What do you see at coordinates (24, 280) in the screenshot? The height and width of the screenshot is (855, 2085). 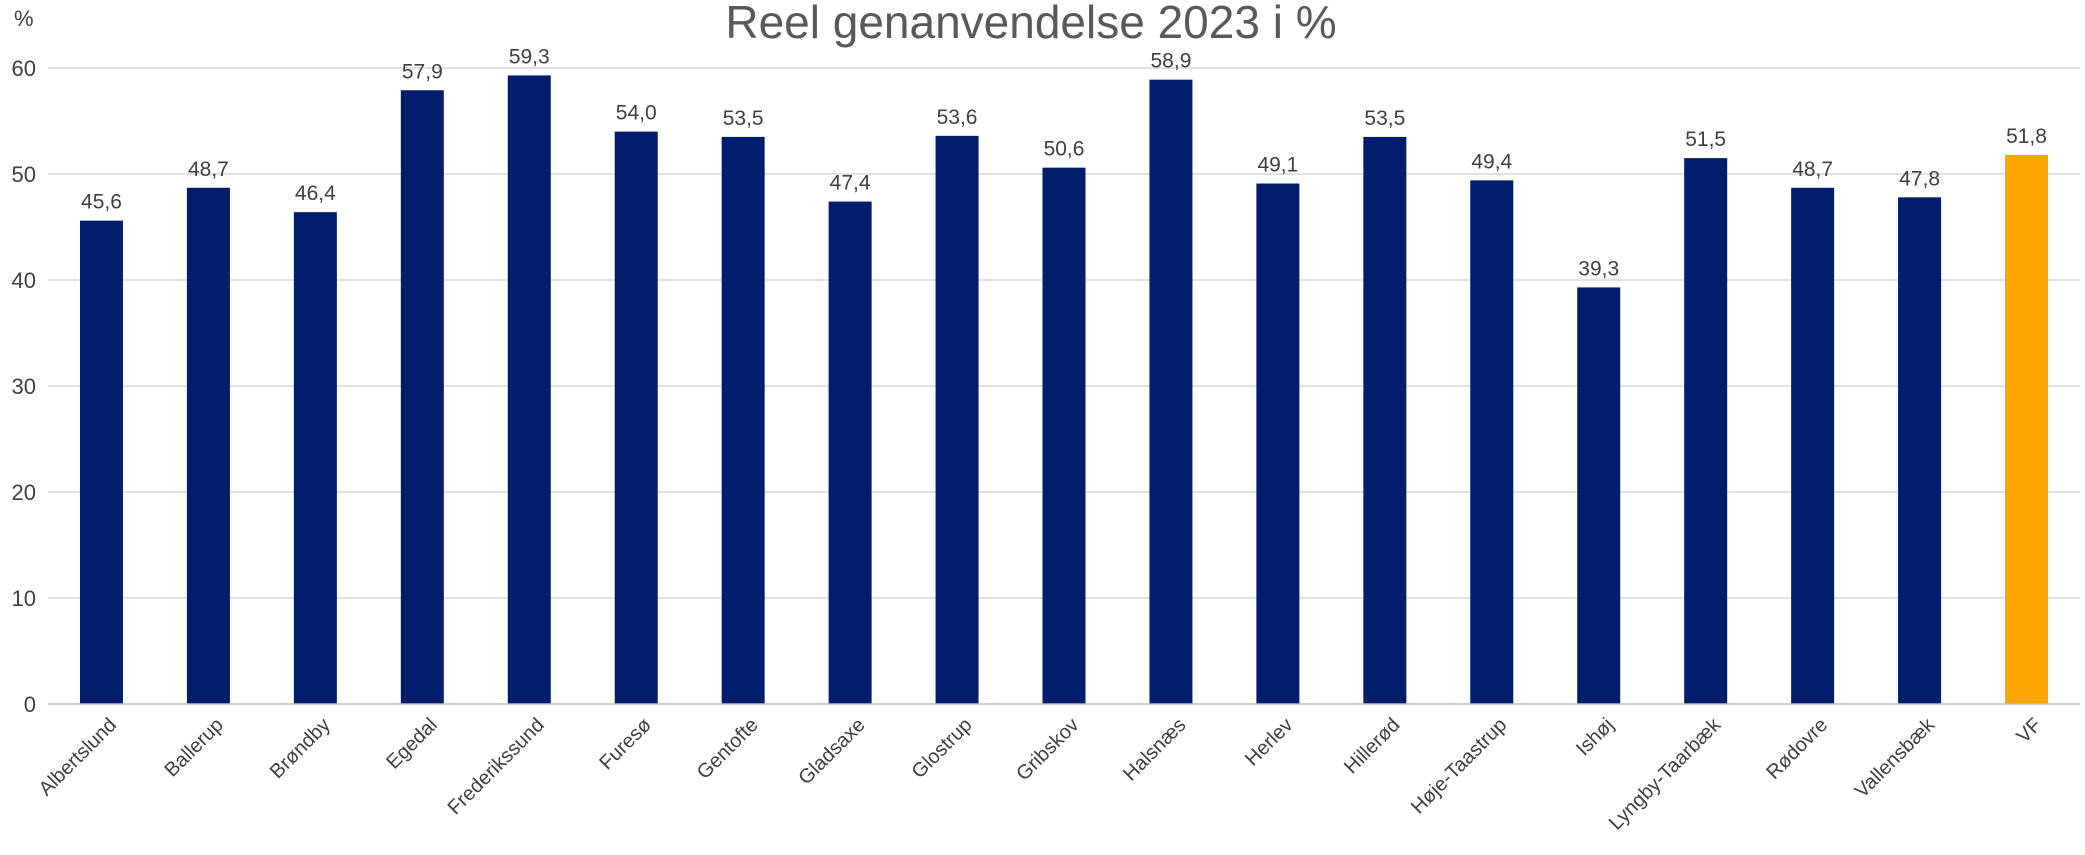 I see `y-tick-label: 40` at bounding box center [24, 280].